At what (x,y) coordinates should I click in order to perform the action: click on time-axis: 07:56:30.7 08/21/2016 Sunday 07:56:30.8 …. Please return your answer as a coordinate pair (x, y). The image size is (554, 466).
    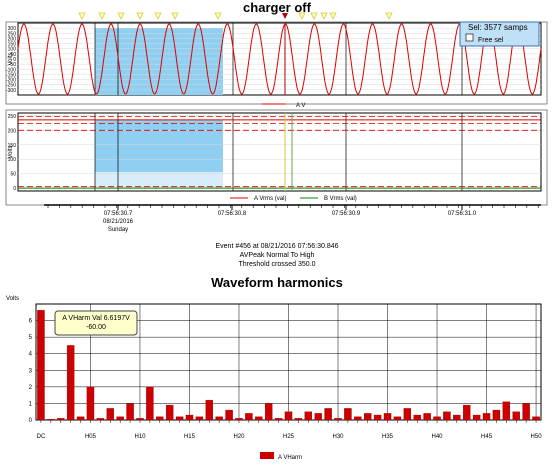
    Looking at the image, I should click on (292, 218).